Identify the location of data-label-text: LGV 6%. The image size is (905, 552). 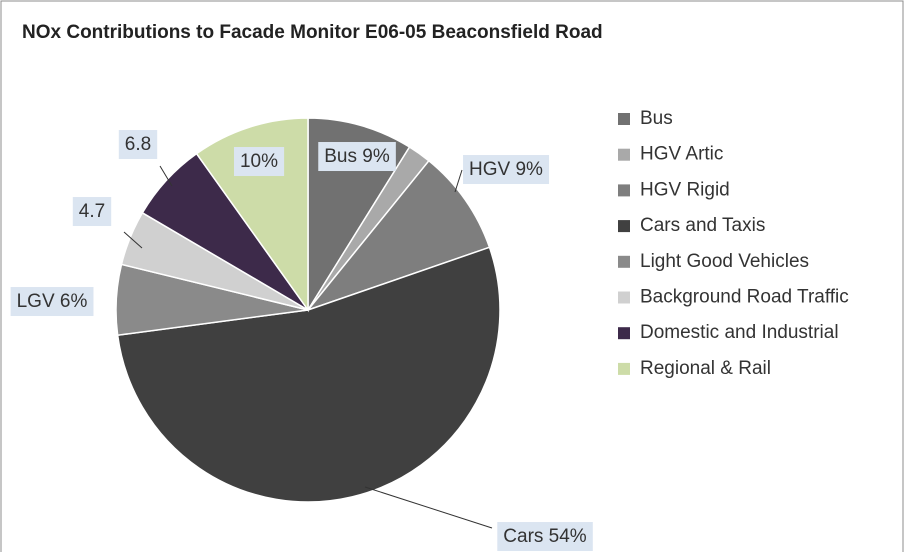
(52, 301).